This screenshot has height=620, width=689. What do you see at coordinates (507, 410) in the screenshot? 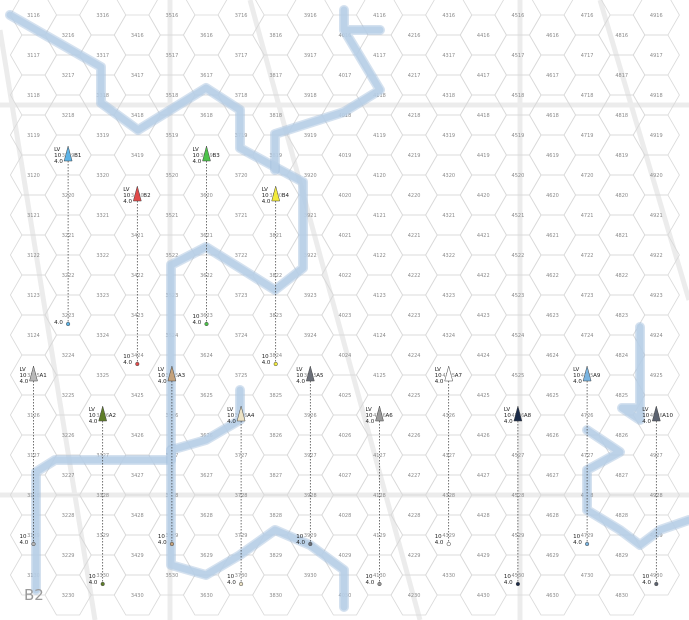
I see `unit-stat-lv: LV` at bounding box center [507, 410].